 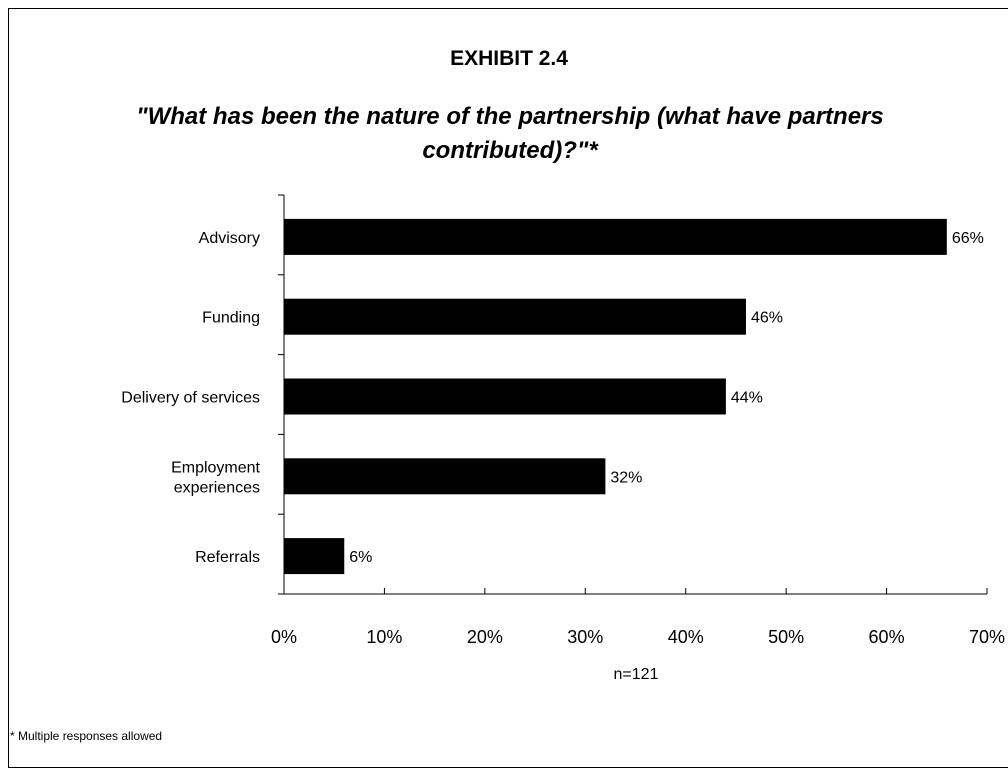 I want to click on x-tick-label: 50%, so click(x=786, y=637).